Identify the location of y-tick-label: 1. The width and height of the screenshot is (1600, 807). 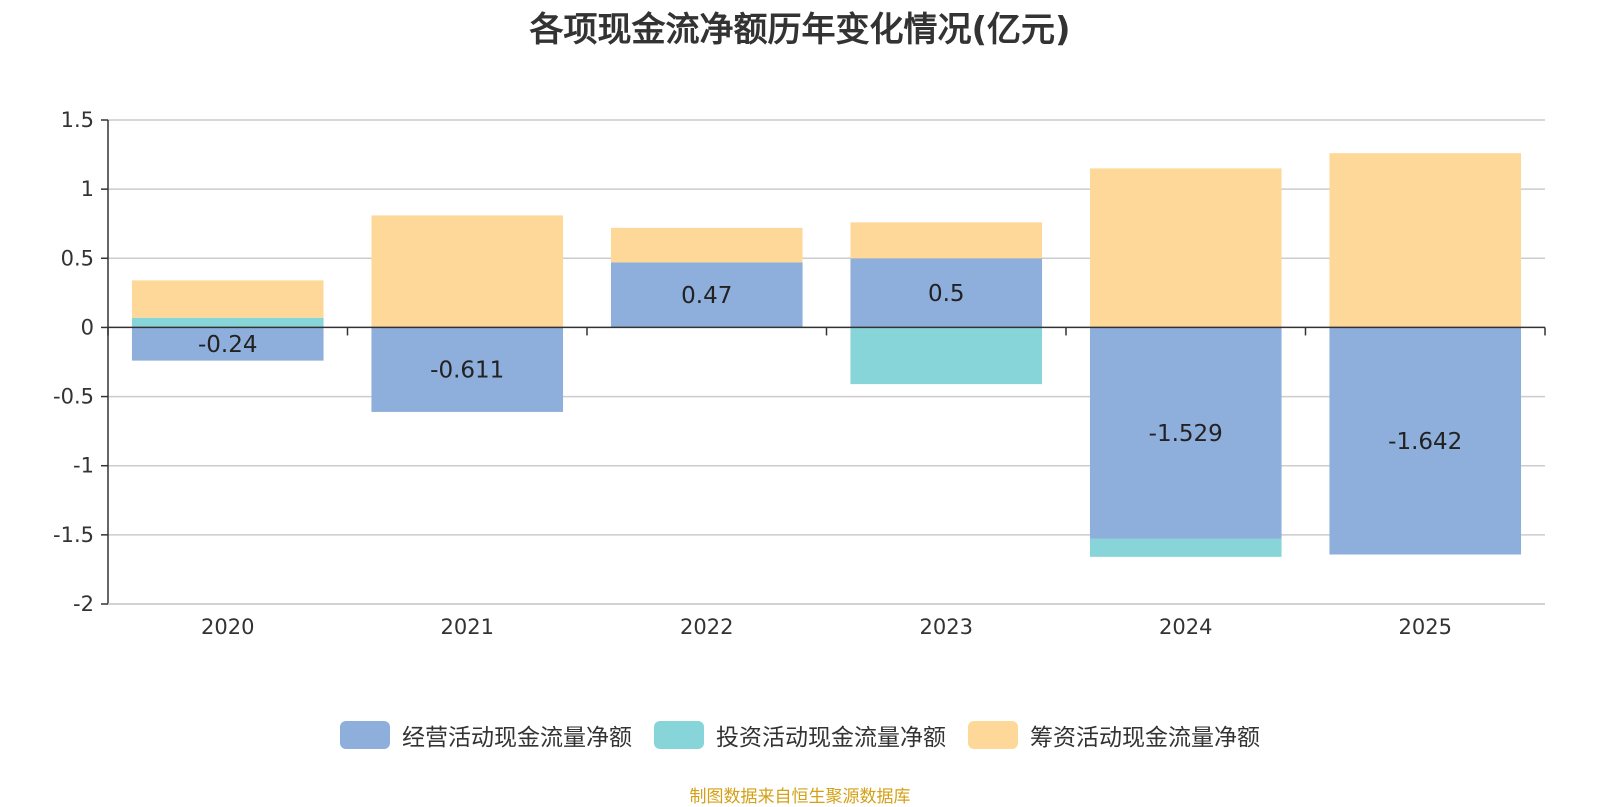
(87, 189).